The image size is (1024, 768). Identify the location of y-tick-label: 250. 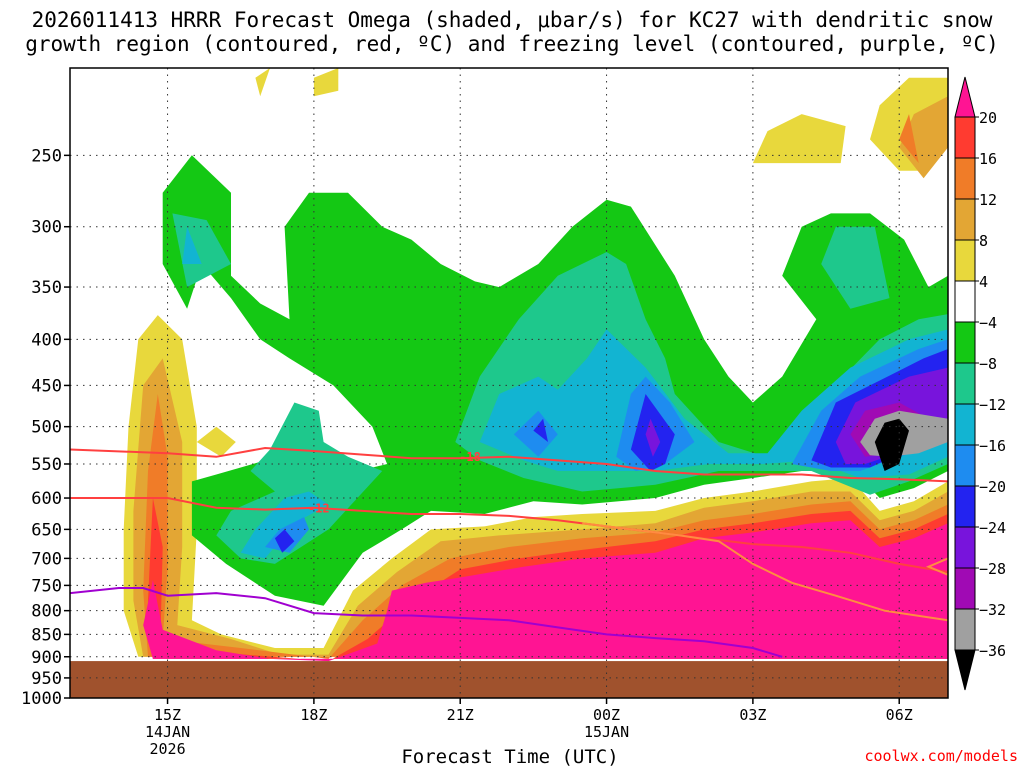
(46, 156).